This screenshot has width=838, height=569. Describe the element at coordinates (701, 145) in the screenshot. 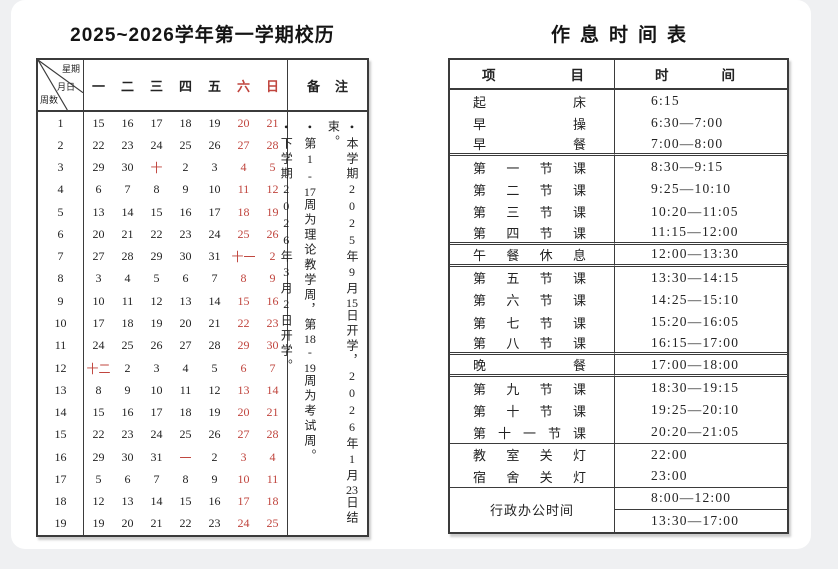

I see `schedule-time-cell: 7:00—8:00` at that location.